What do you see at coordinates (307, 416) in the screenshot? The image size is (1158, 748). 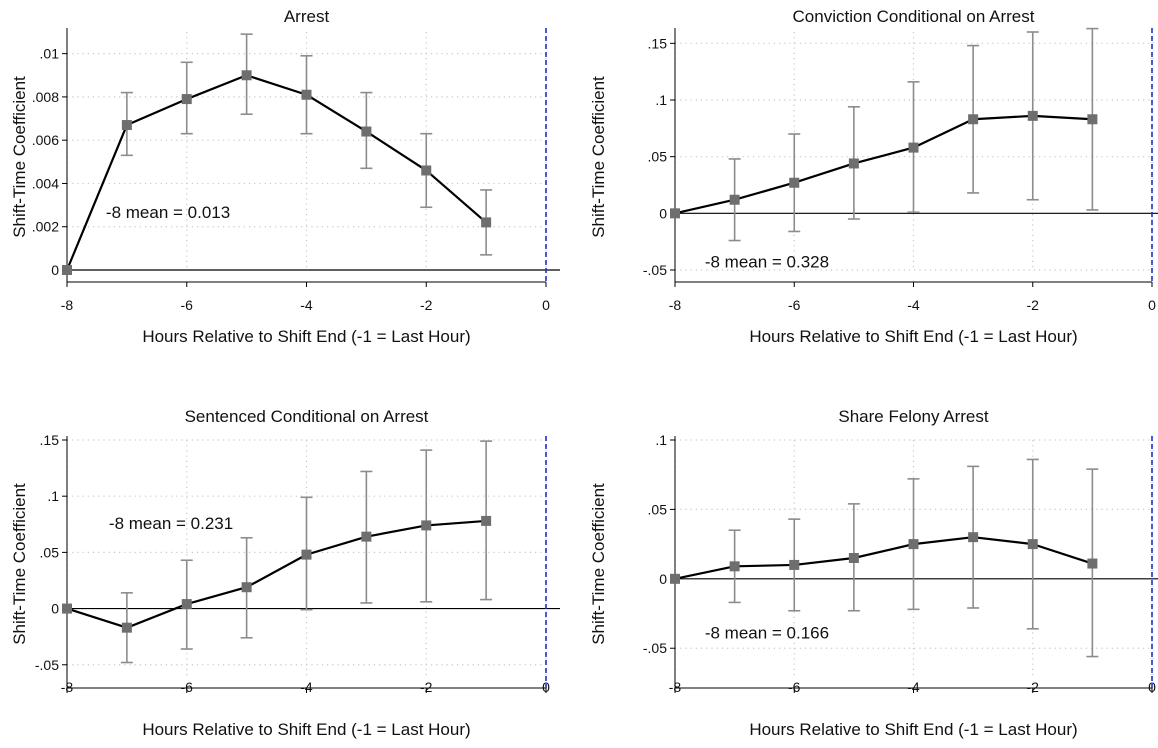 I see `chart-title: Sentenced Conditional on Arrest` at bounding box center [307, 416].